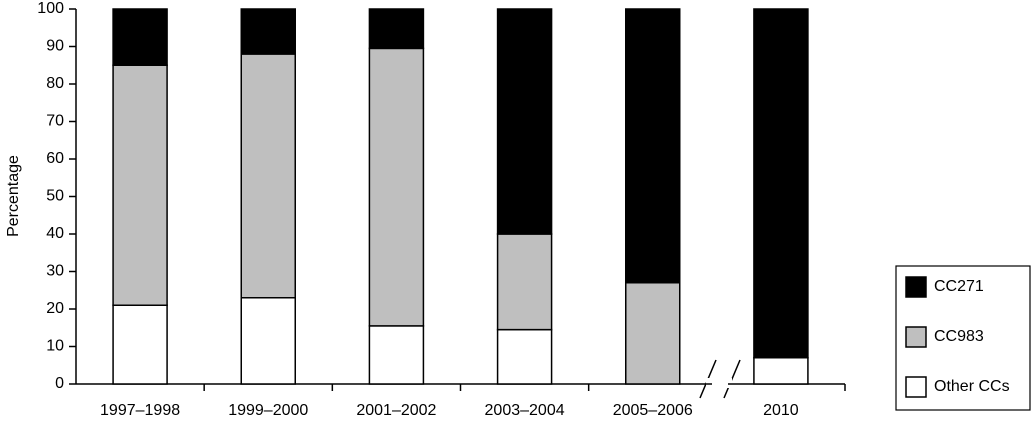  I want to click on x-tick-label: 1999–2000, so click(268, 410).